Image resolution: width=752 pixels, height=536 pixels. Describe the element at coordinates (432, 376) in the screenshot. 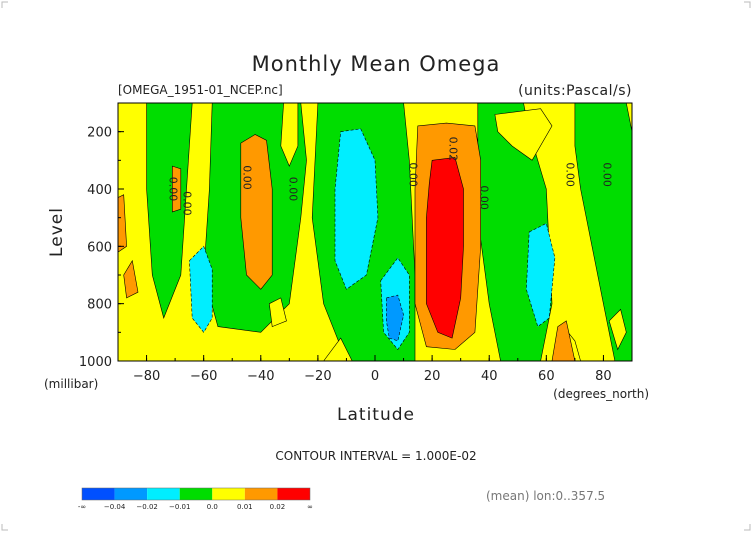

I see `x-tick-label-5: 20` at that location.